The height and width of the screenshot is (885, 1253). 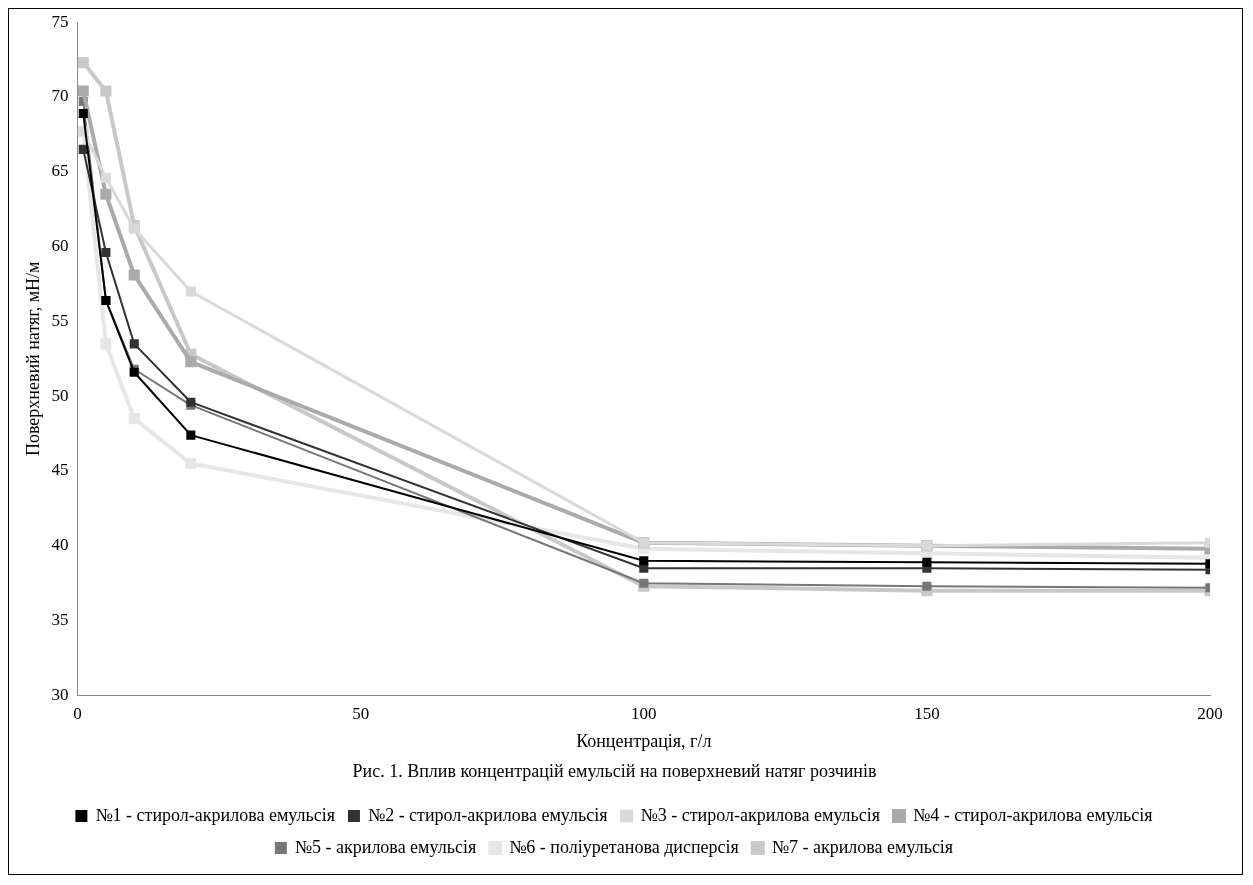 I want to click on y-tick-label: 75, so click(x=60, y=21).